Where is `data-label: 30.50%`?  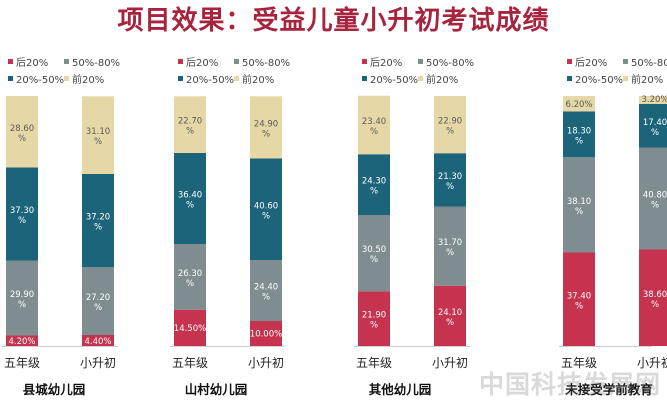
data-label: 30.50% is located at coordinates (374, 255).